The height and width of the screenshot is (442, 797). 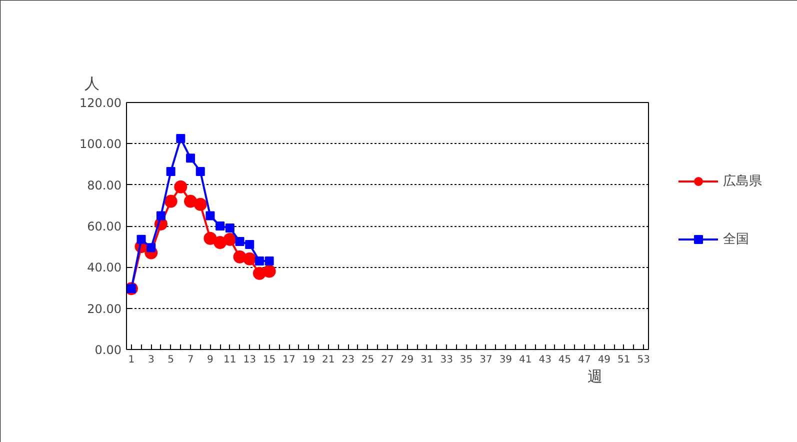 What do you see at coordinates (545, 360) in the screenshot?
I see `x-tick-label: 43` at bounding box center [545, 360].